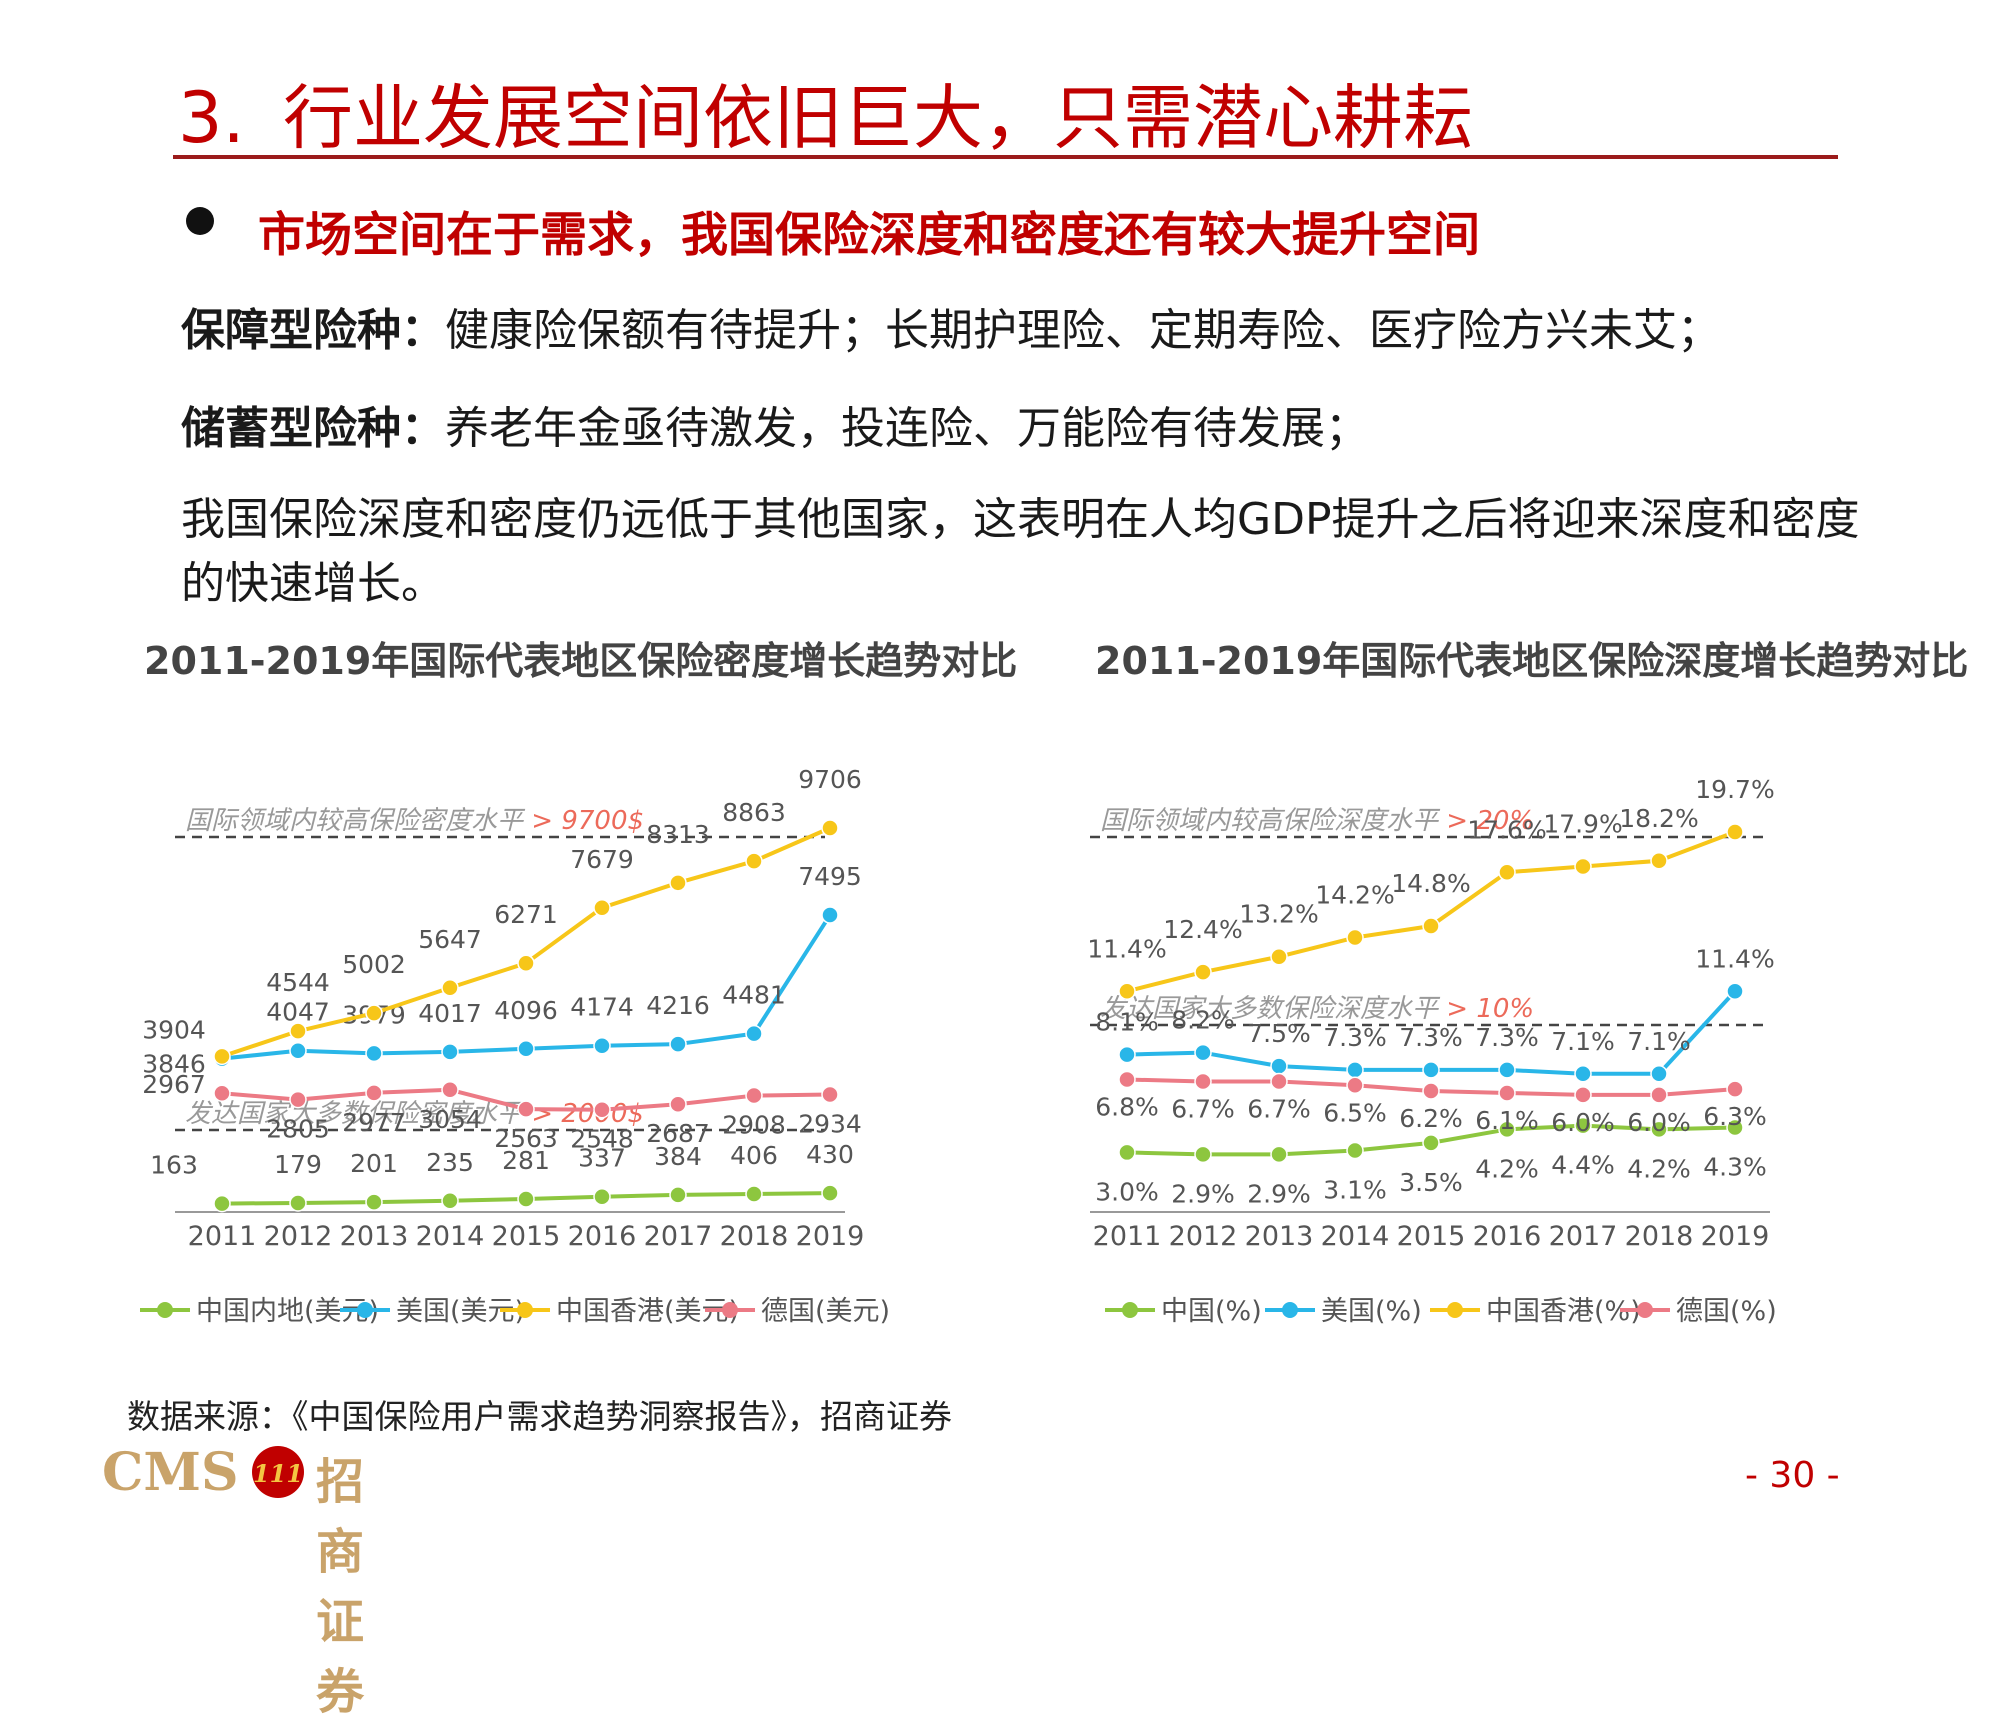 The image size is (2000, 1722). What do you see at coordinates (1431, 1037) in the screenshot?
I see `data-label: 7.3%` at bounding box center [1431, 1037].